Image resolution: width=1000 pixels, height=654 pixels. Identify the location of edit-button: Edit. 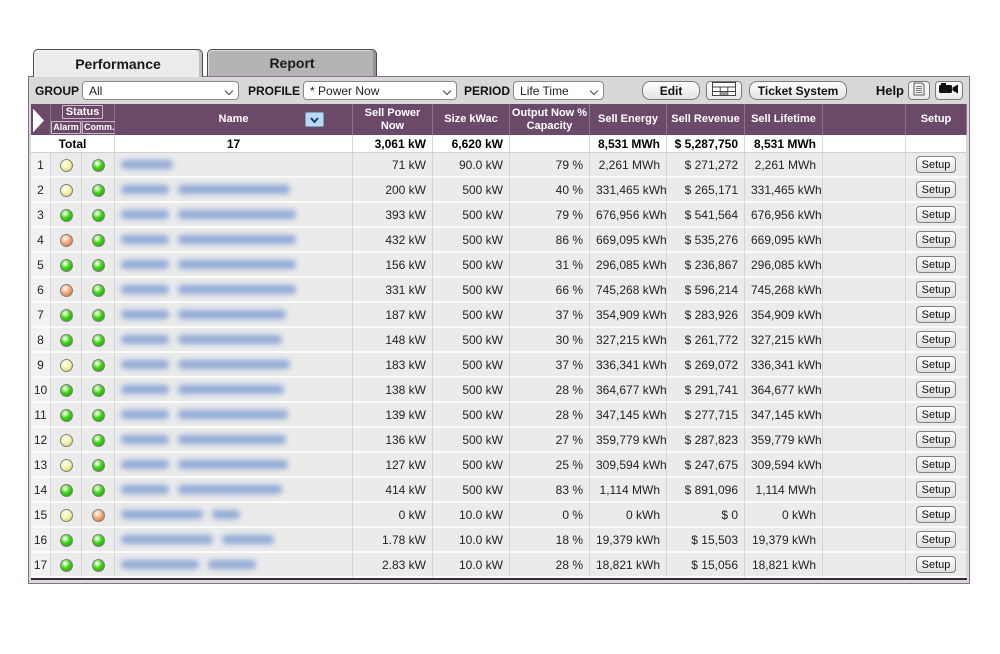
(671, 90).